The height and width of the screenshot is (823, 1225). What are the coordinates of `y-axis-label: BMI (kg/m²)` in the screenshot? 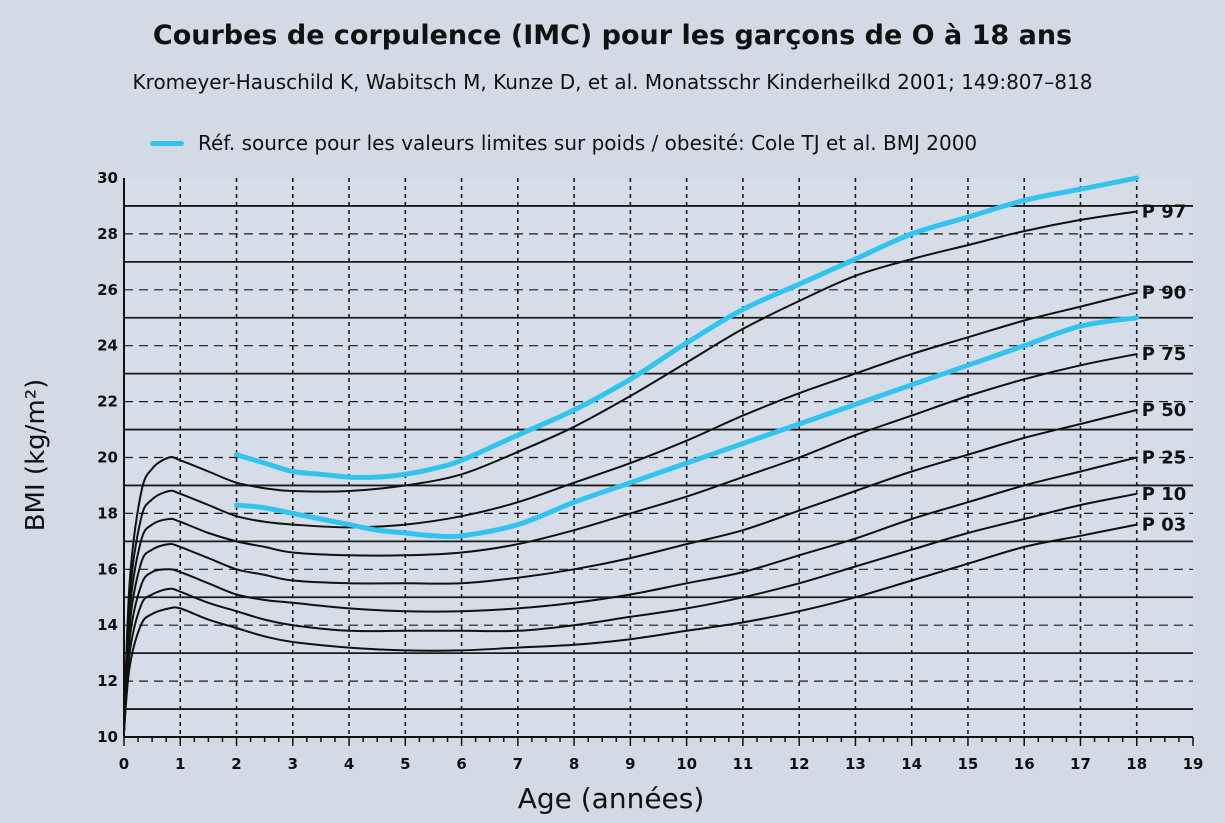 It's located at (36, 455).